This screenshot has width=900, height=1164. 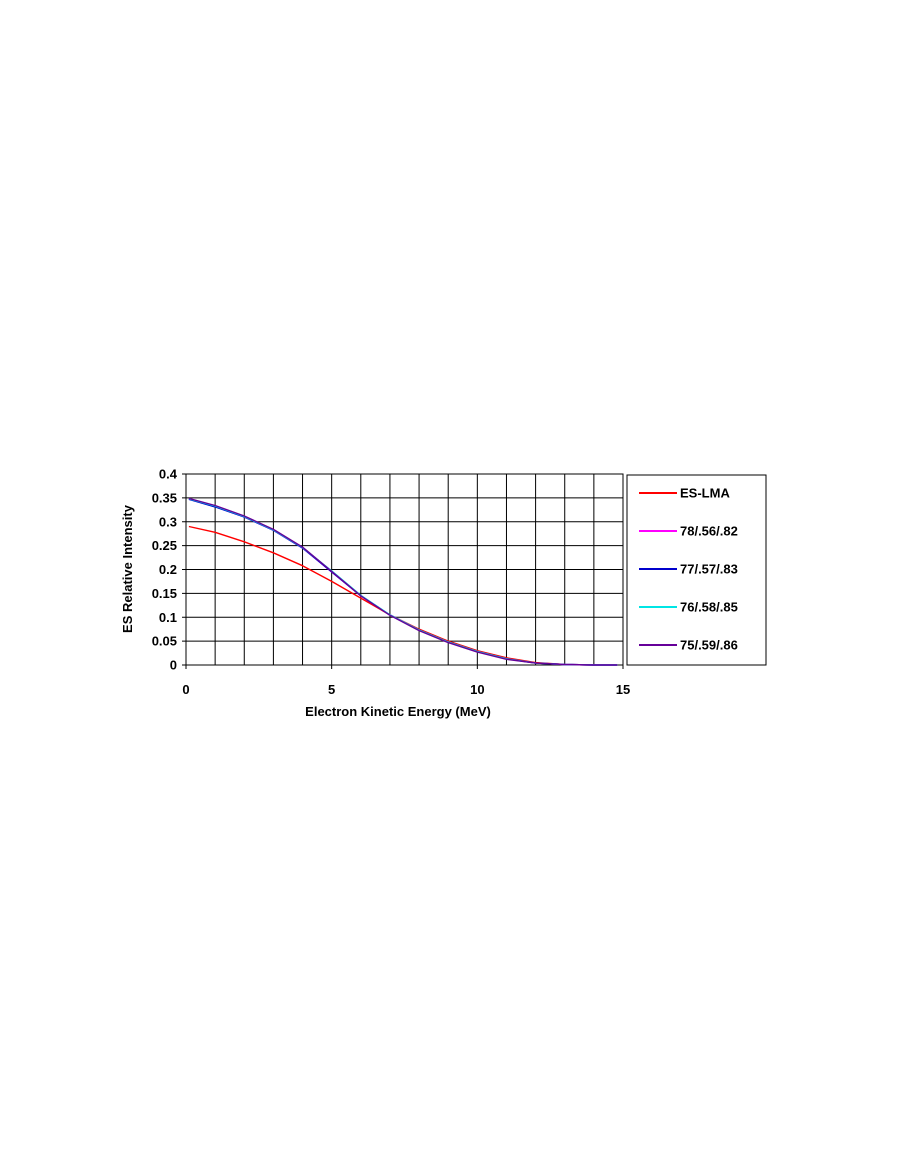 What do you see at coordinates (331, 689) in the screenshot?
I see `x-tick-label: 5` at bounding box center [331, 689].